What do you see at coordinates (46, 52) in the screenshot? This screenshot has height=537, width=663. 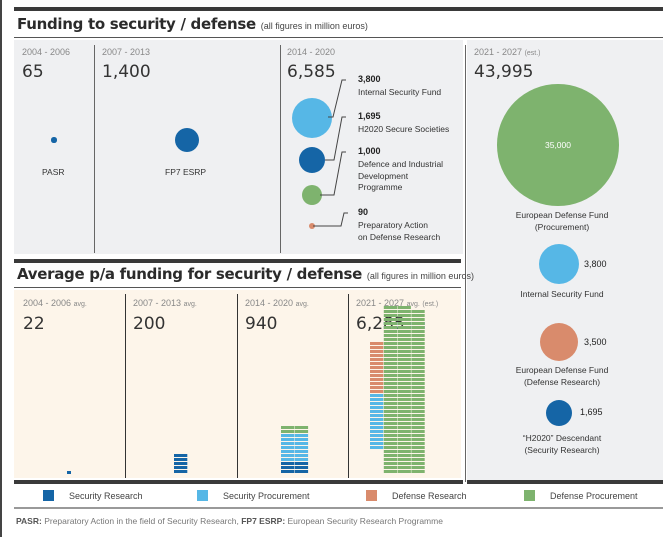 I see `period-label: 2004 - 2006` at bounding box center [46, 52].